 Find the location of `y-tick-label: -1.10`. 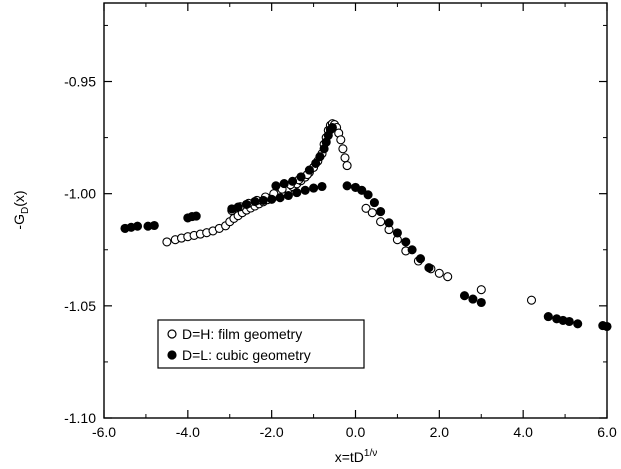

y-tick-label: -1.10 is located at coordinates (80, 418).